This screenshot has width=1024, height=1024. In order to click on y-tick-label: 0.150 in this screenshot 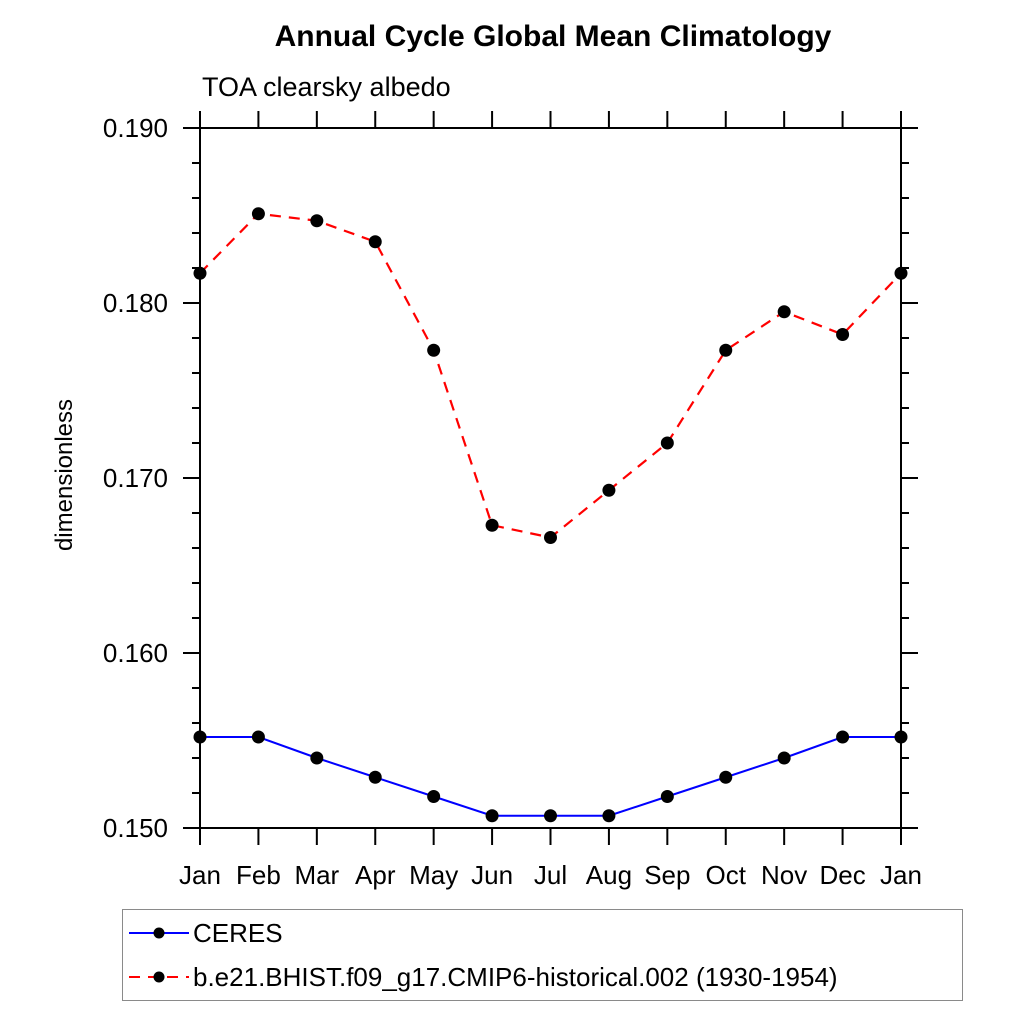, I will do `click(135, 828)`.